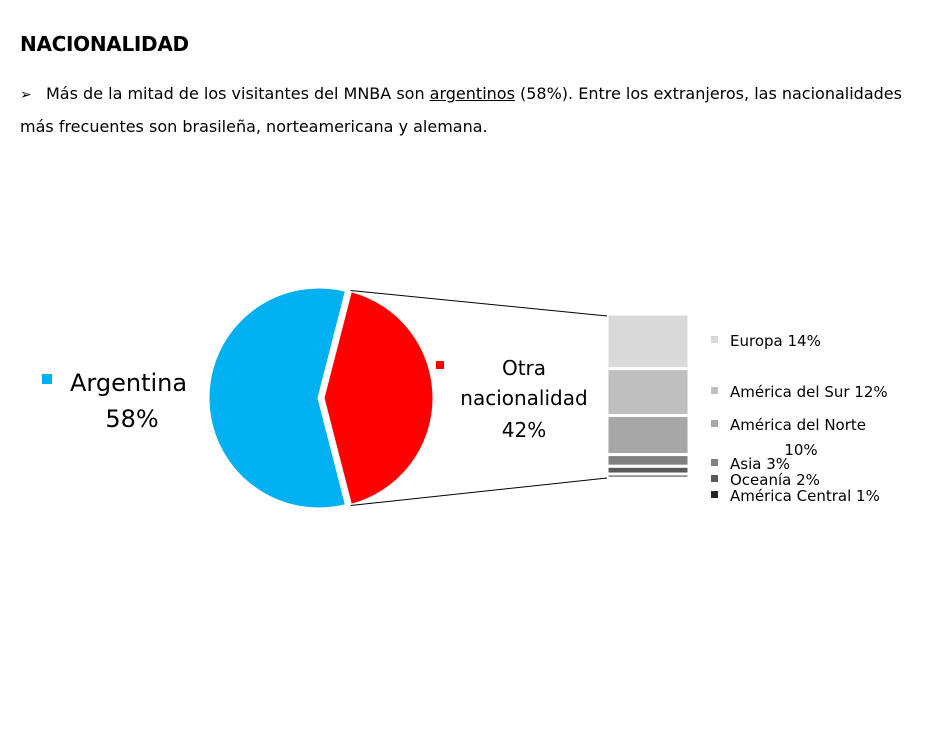 This screenshot has width=940, height=750. I want to click on bar-segment-europa, so click(648, 341).